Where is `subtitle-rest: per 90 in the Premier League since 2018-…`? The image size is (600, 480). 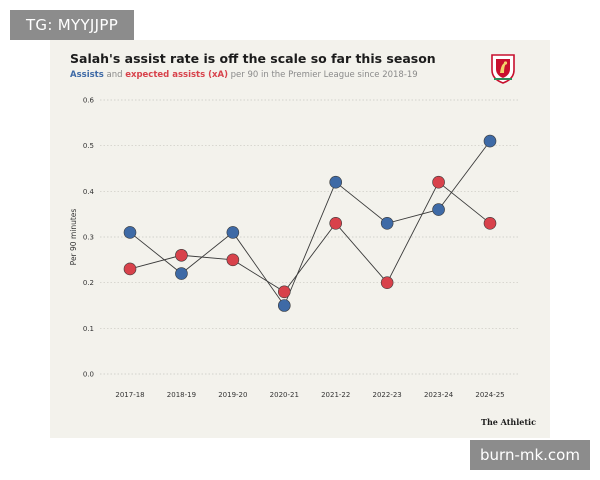 subtitle-rest: per 90 in the Premier League since 2018-… is located at coordinates (322, 75).